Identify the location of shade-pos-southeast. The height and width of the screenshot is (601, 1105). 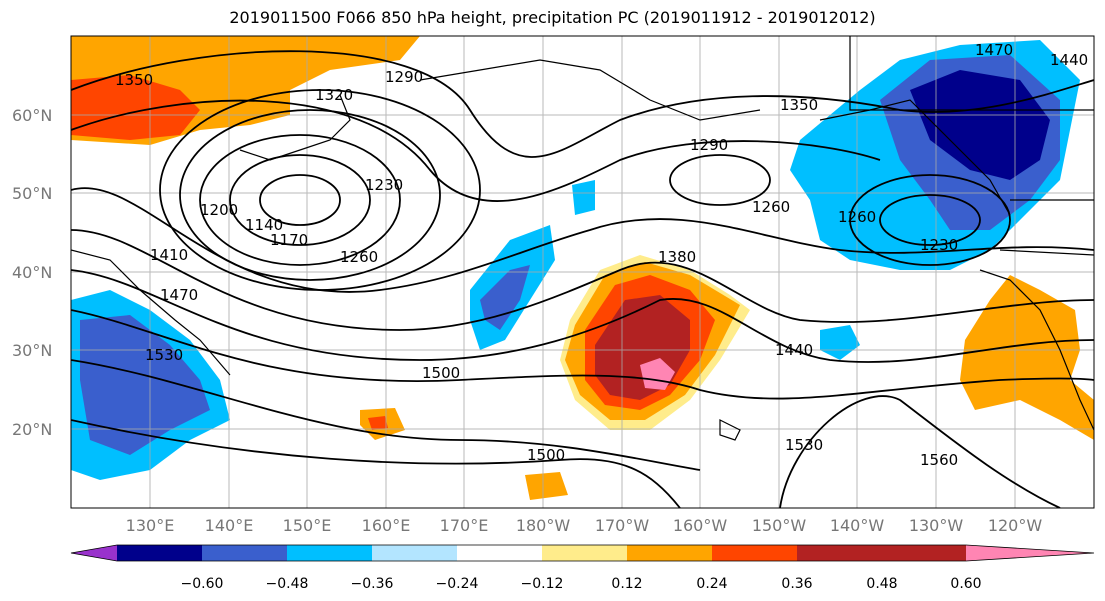
(1027, 357).